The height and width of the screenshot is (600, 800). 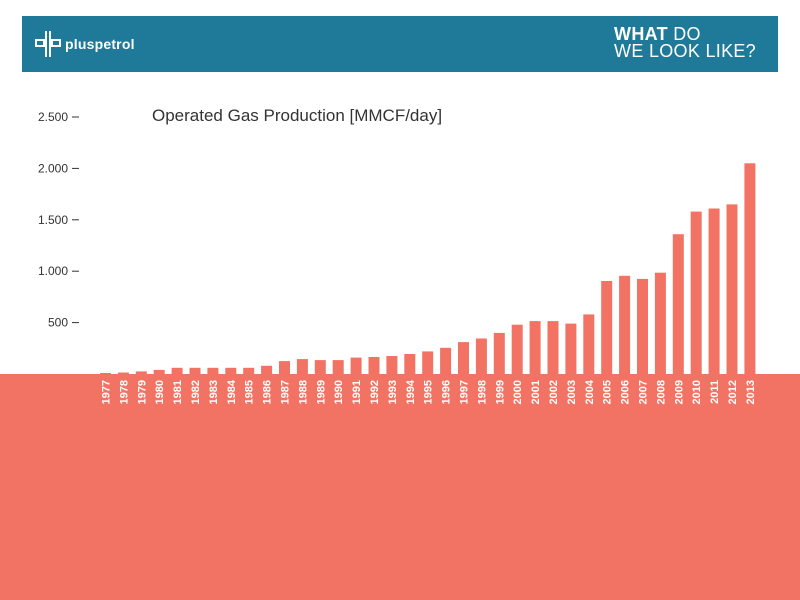 I want to click on pluspetrol-logo-icon, so click(x=48, y=44).